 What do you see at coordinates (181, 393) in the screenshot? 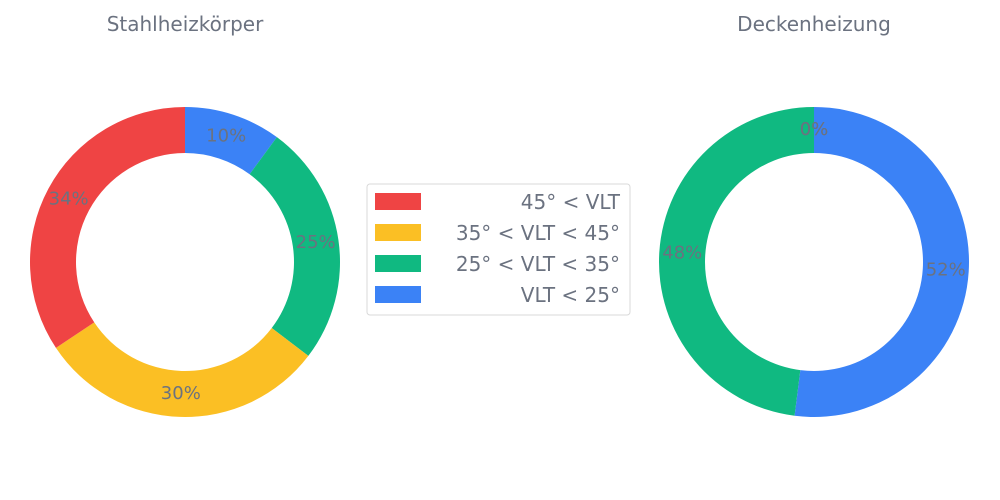
I see `slice-percent-label: 30%` at bounding box center [181, 393].